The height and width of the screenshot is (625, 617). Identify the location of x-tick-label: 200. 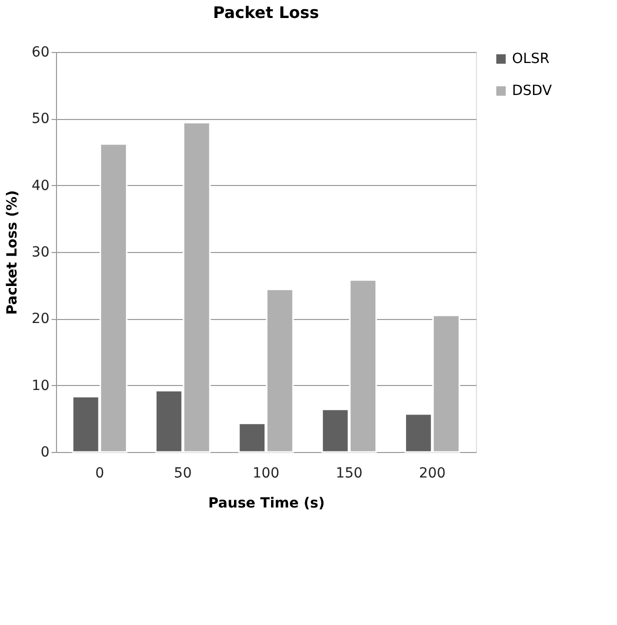
(432, 474).